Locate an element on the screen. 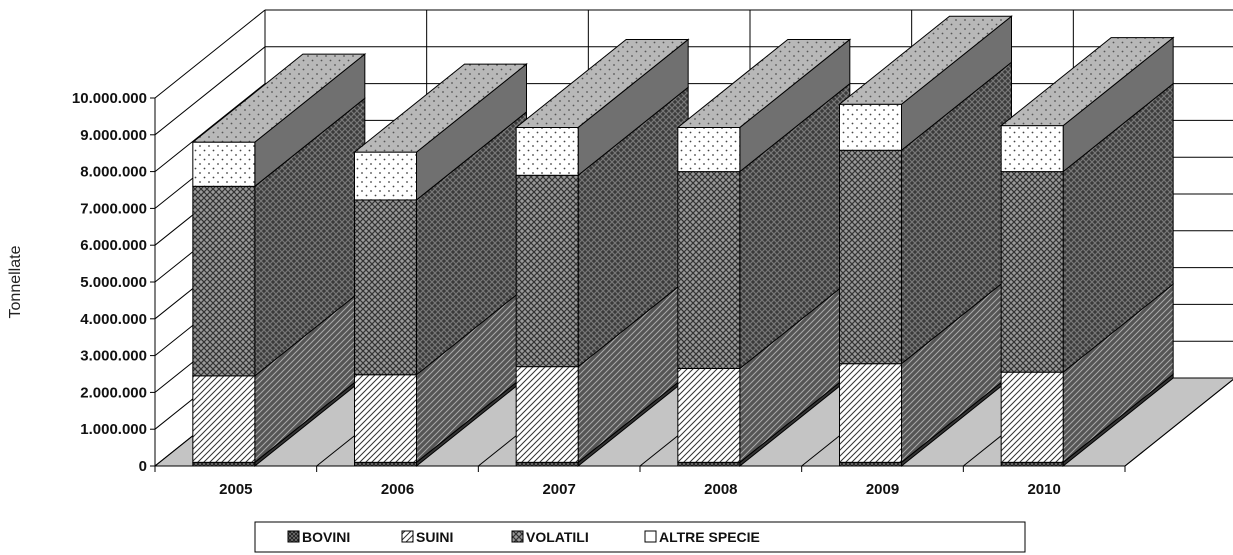  bar-2008 is located at coordinates (764, 253).